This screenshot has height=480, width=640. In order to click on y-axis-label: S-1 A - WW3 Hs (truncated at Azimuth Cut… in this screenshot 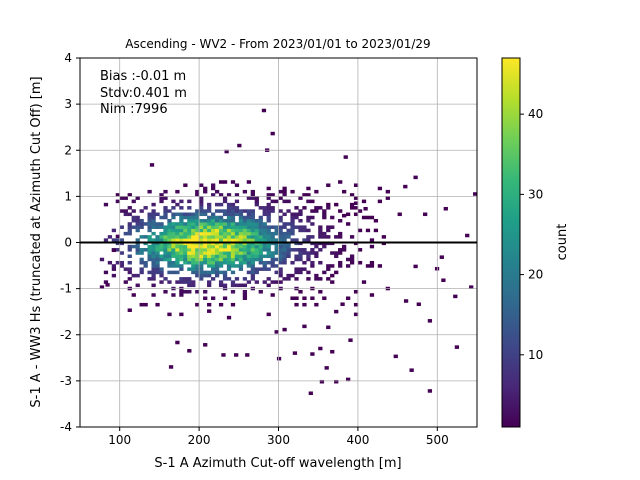, I will do `click(36, 241)`.